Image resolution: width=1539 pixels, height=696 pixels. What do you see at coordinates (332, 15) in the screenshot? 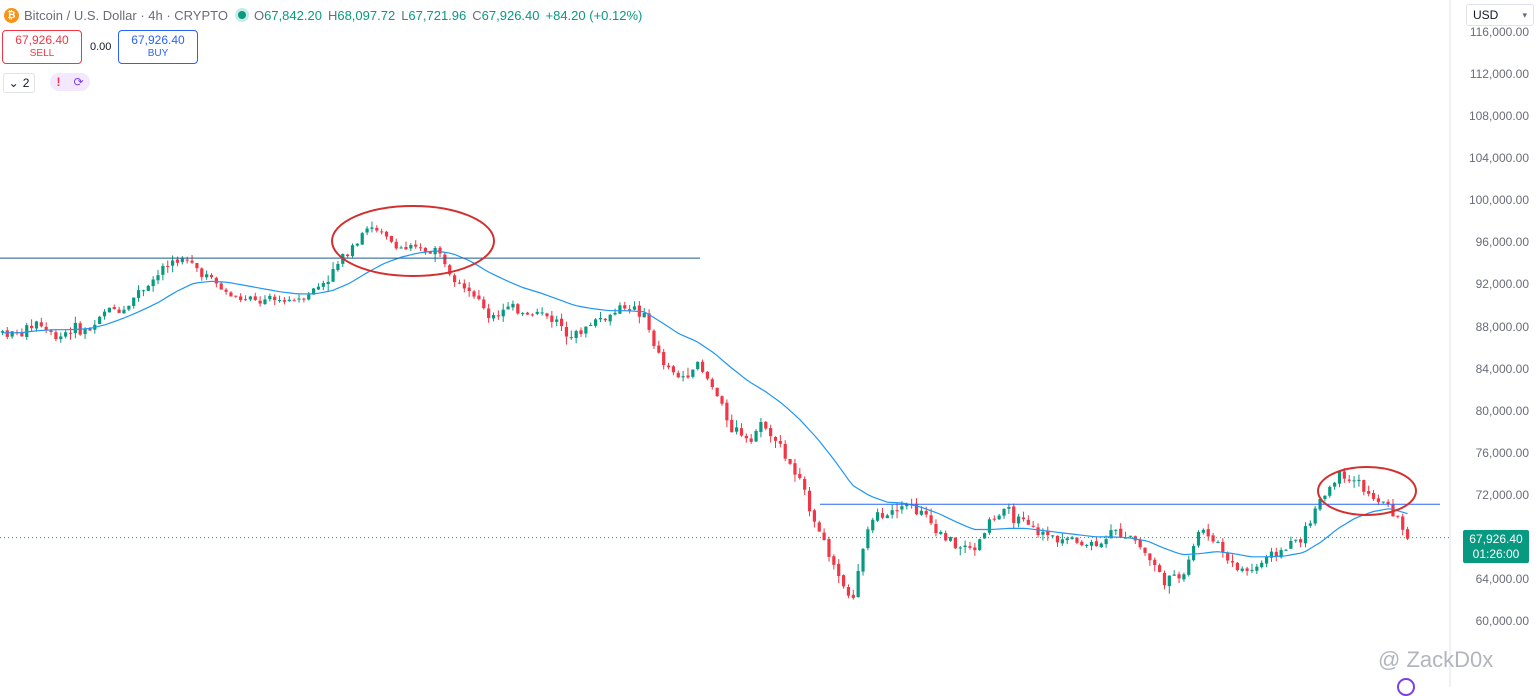
I see `high-label: H` at bounding box center [332, 15].